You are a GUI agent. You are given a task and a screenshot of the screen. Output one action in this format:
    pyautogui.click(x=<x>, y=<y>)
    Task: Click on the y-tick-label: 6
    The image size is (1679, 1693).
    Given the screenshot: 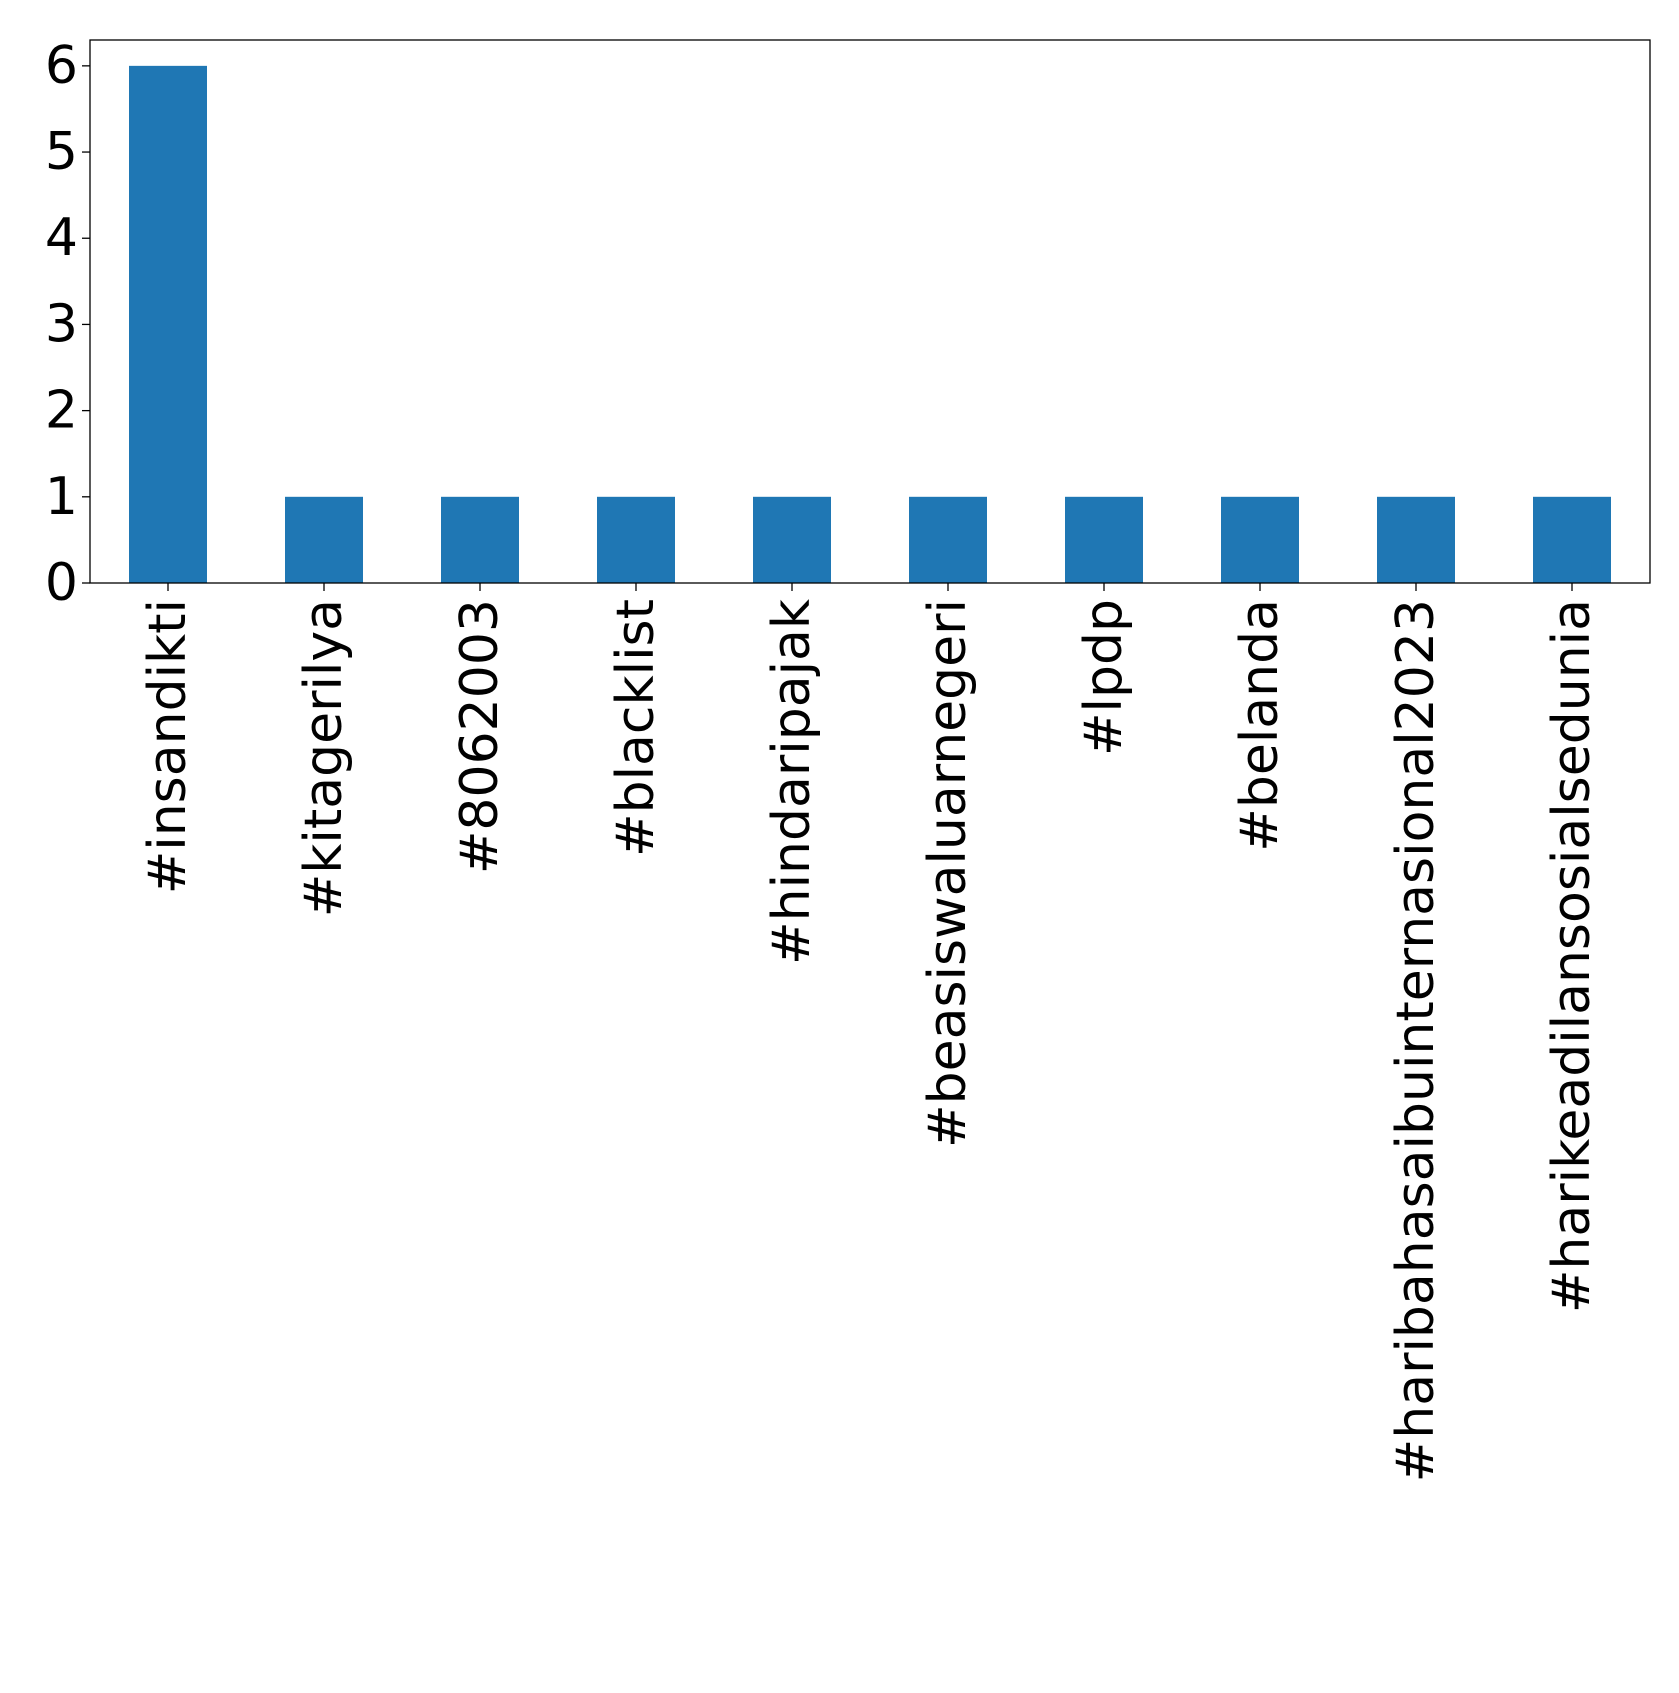 What is the action you would take?
    pyautogui.click(x=61, y=66)
    